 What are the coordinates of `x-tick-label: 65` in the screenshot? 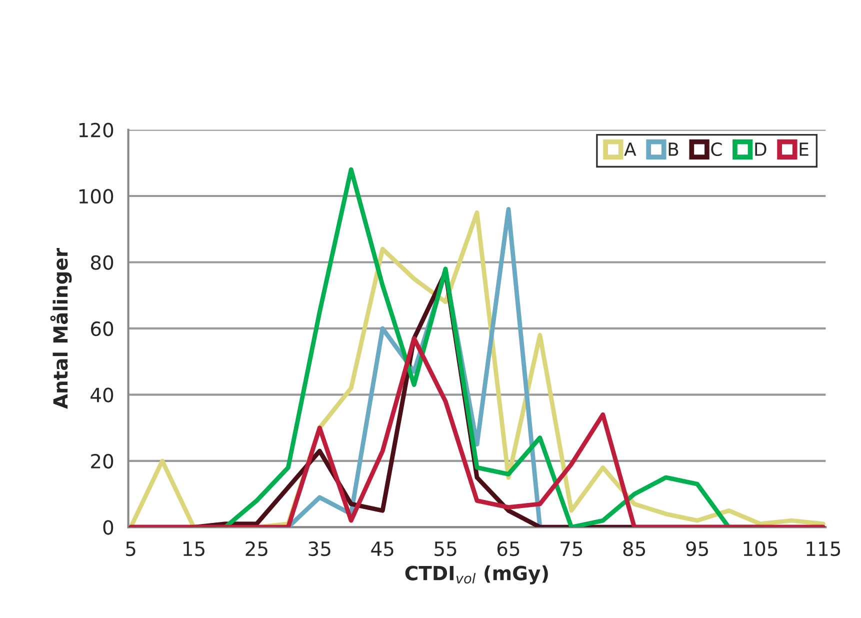 It's located at (508, 548).